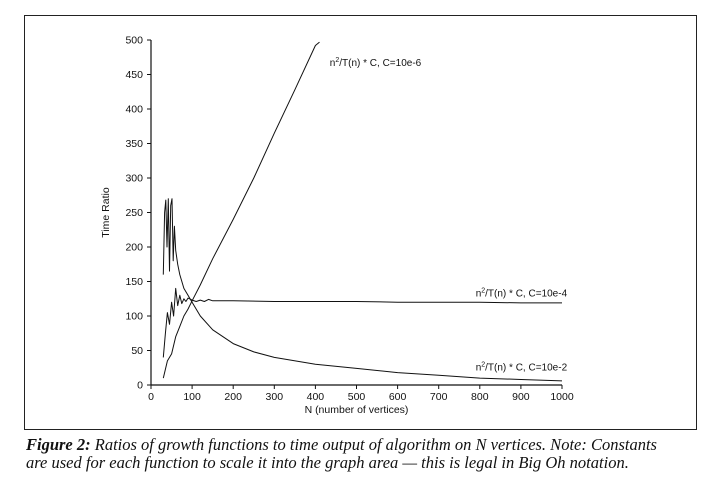  I want to click on x-tick-label: 900, so click(521, 397).